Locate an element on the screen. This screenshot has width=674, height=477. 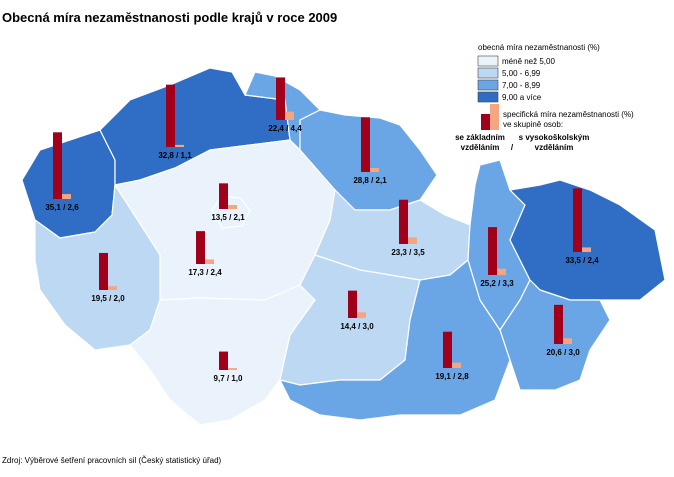
legend-bar-tertiary is located at coordinates (494, 117).